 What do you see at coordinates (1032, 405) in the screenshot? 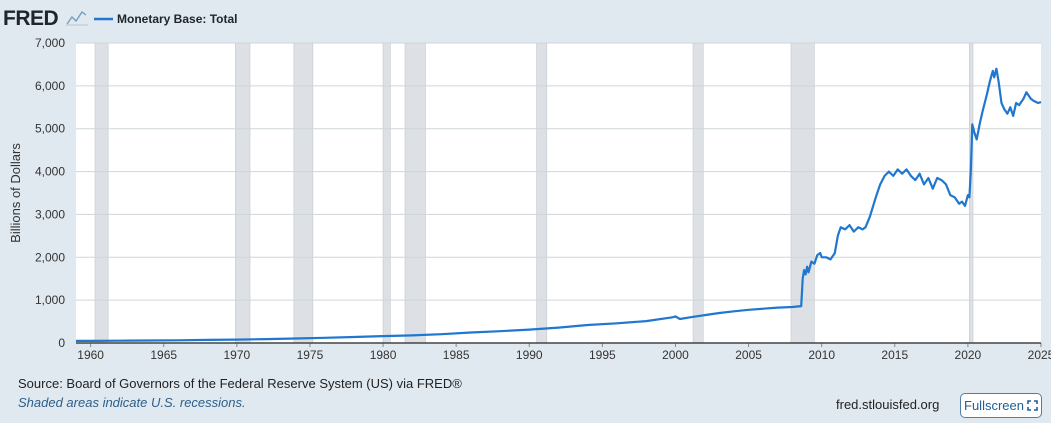
I see `fullscreen-icon` at bounding box center [1032, 405].